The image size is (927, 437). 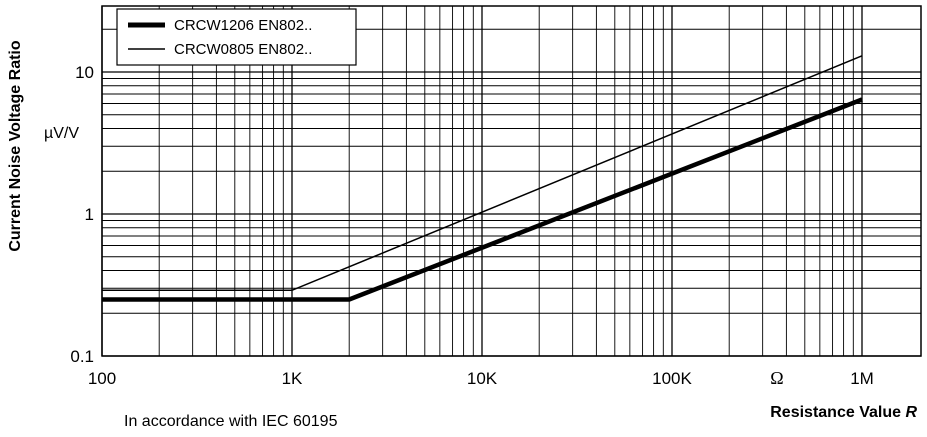 I want to click on x-axis-unit: Ω, so click(x=776, y=378).